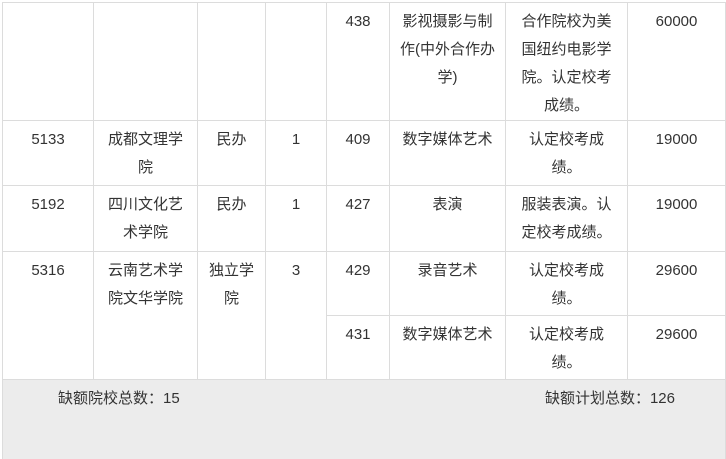 The width and height of the screenshot is (726, 459). I want to click on major-code-cell: 427, so click(358, 218).